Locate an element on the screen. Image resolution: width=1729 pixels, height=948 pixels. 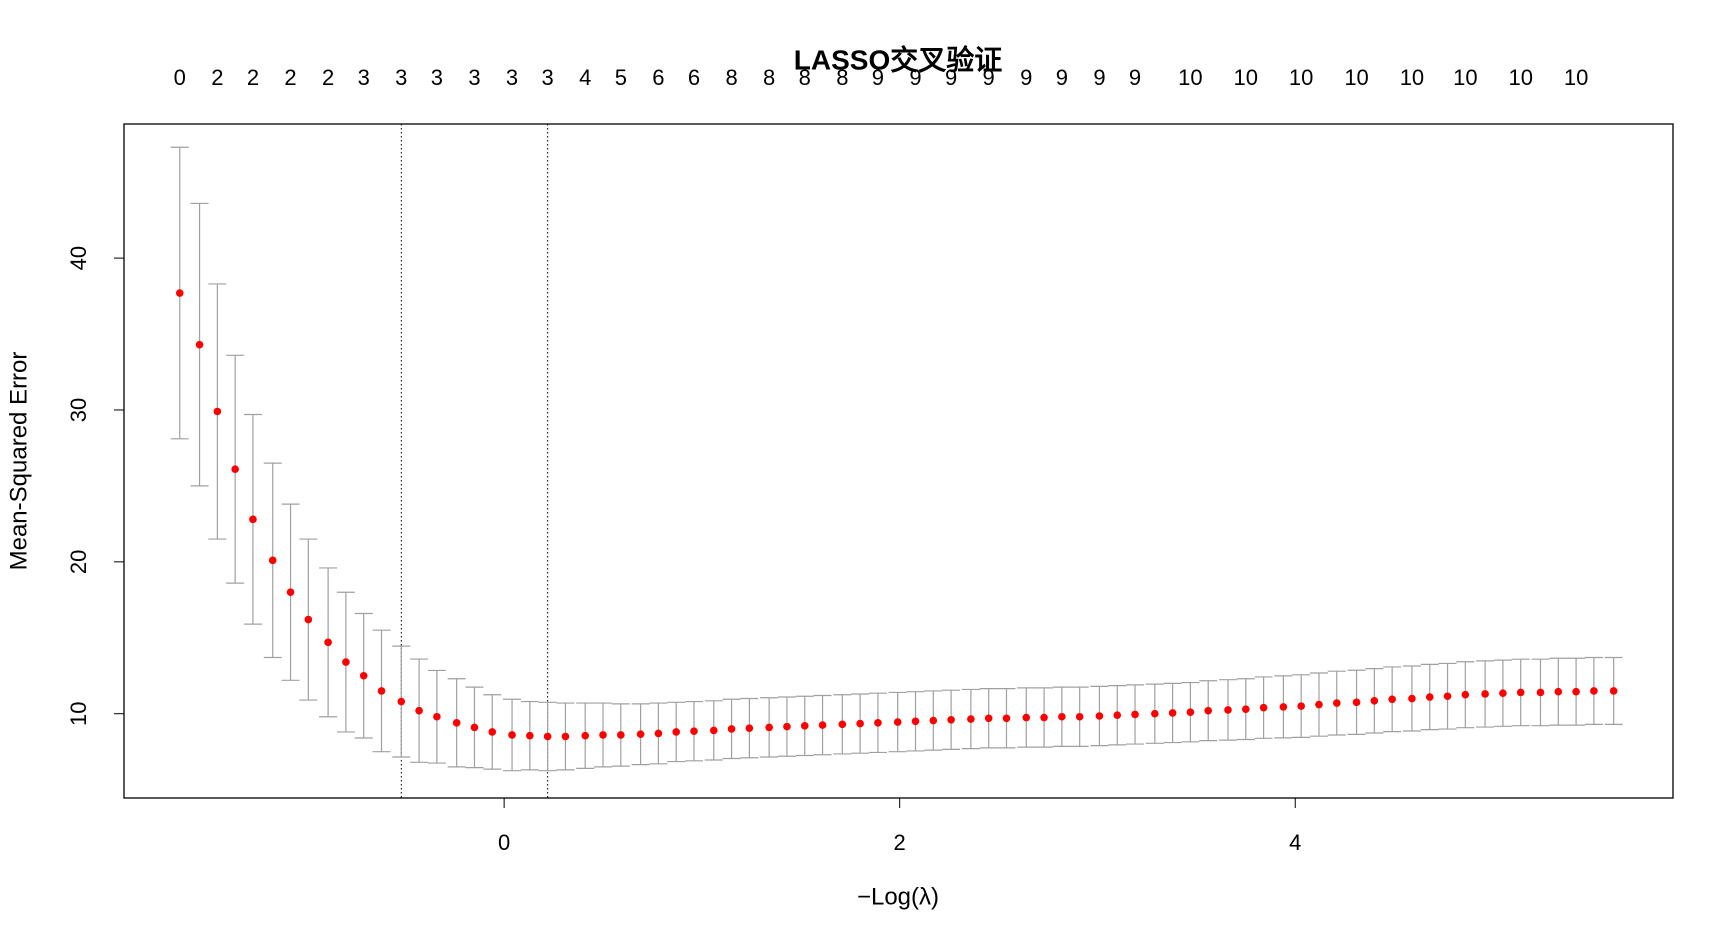
chart-title: LASSO交叉验证 is located at coordinates (898, 59).